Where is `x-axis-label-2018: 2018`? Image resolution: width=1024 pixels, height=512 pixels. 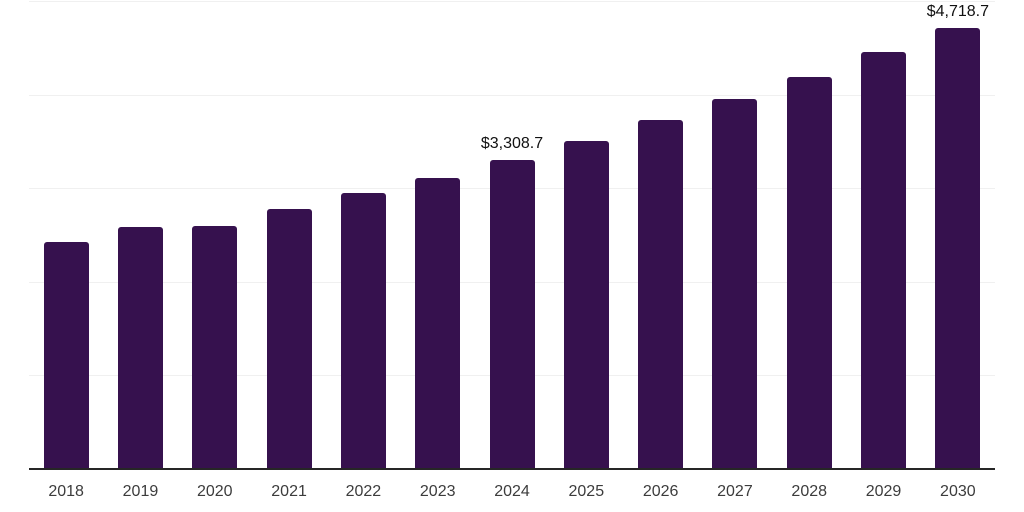 x-axis-label-2018: 2018 is located at coordinates (66, 491).